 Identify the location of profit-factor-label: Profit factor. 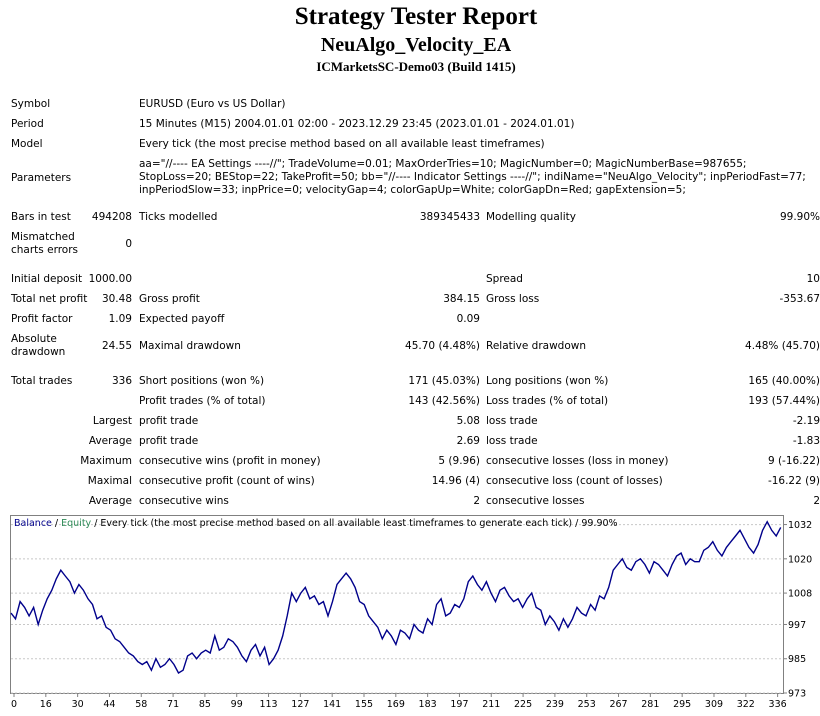
(42, 319).